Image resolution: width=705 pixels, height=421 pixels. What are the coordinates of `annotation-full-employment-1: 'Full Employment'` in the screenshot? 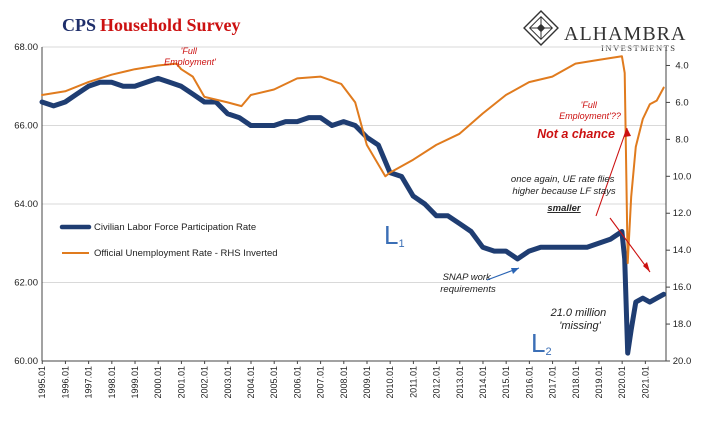 It's located at (190, 56).